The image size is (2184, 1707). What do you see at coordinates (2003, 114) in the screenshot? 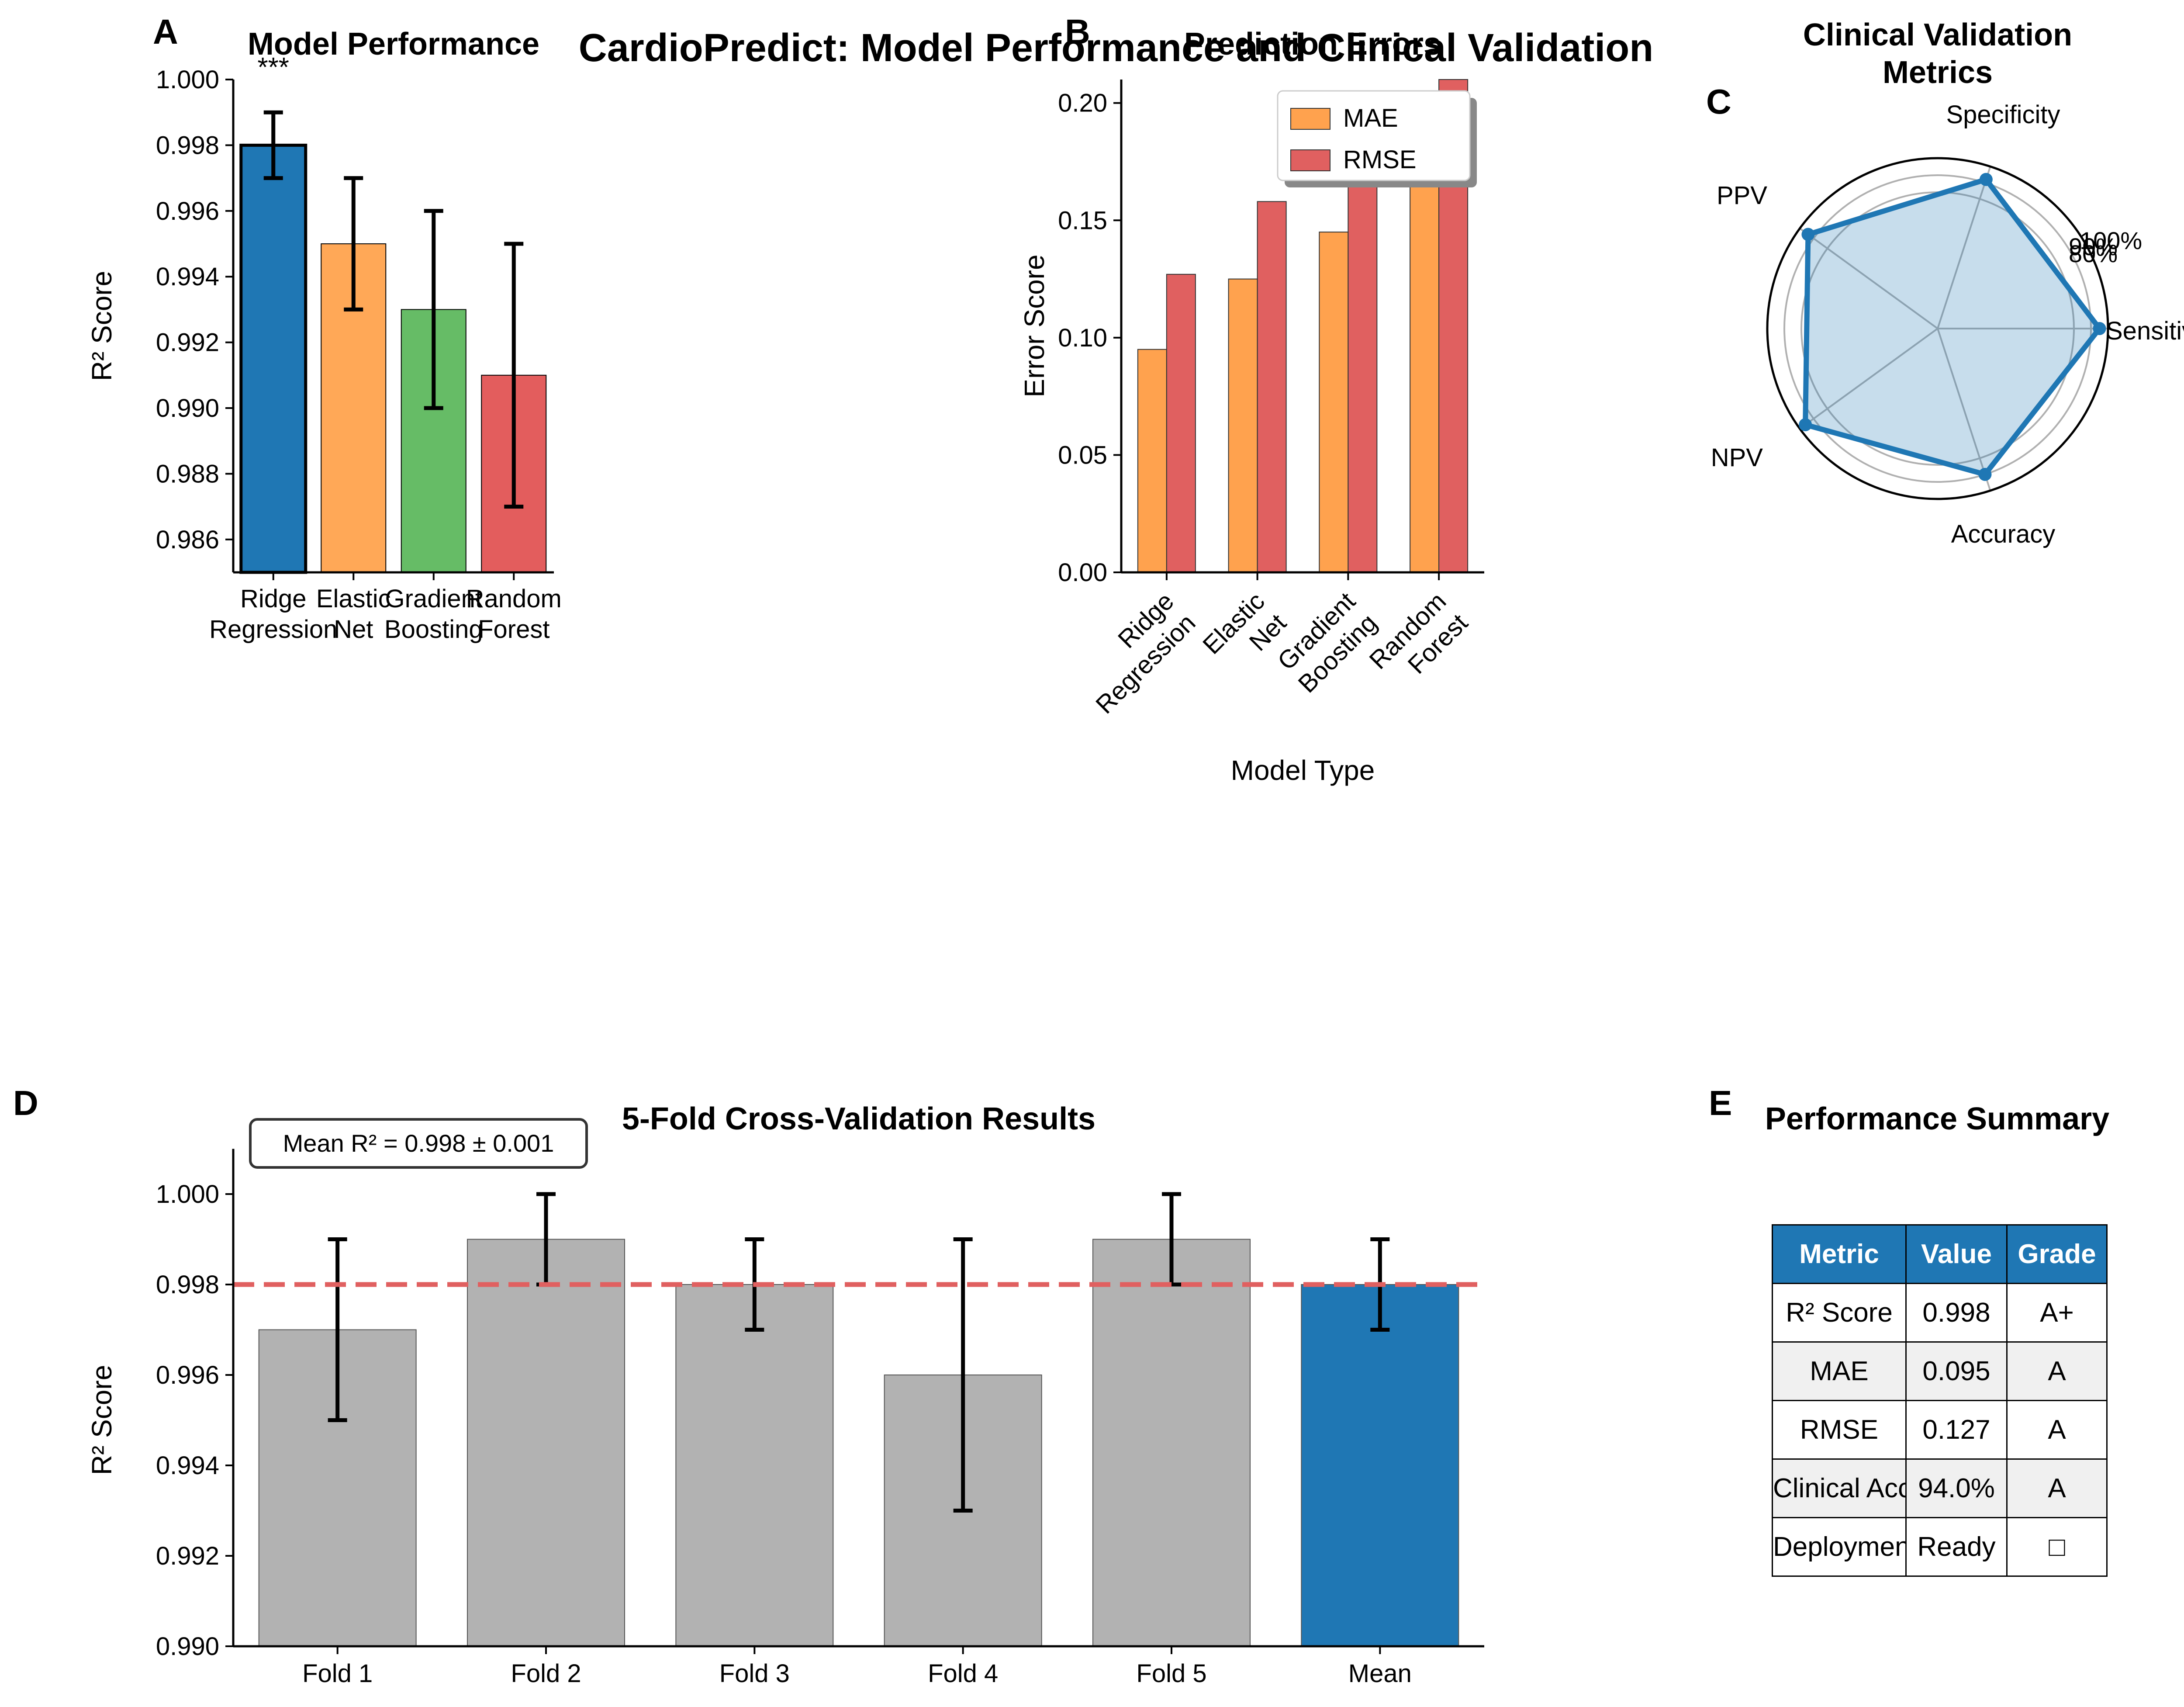
I see `axis-label-specificity: Specificity` at bounding box center [2003, 114].